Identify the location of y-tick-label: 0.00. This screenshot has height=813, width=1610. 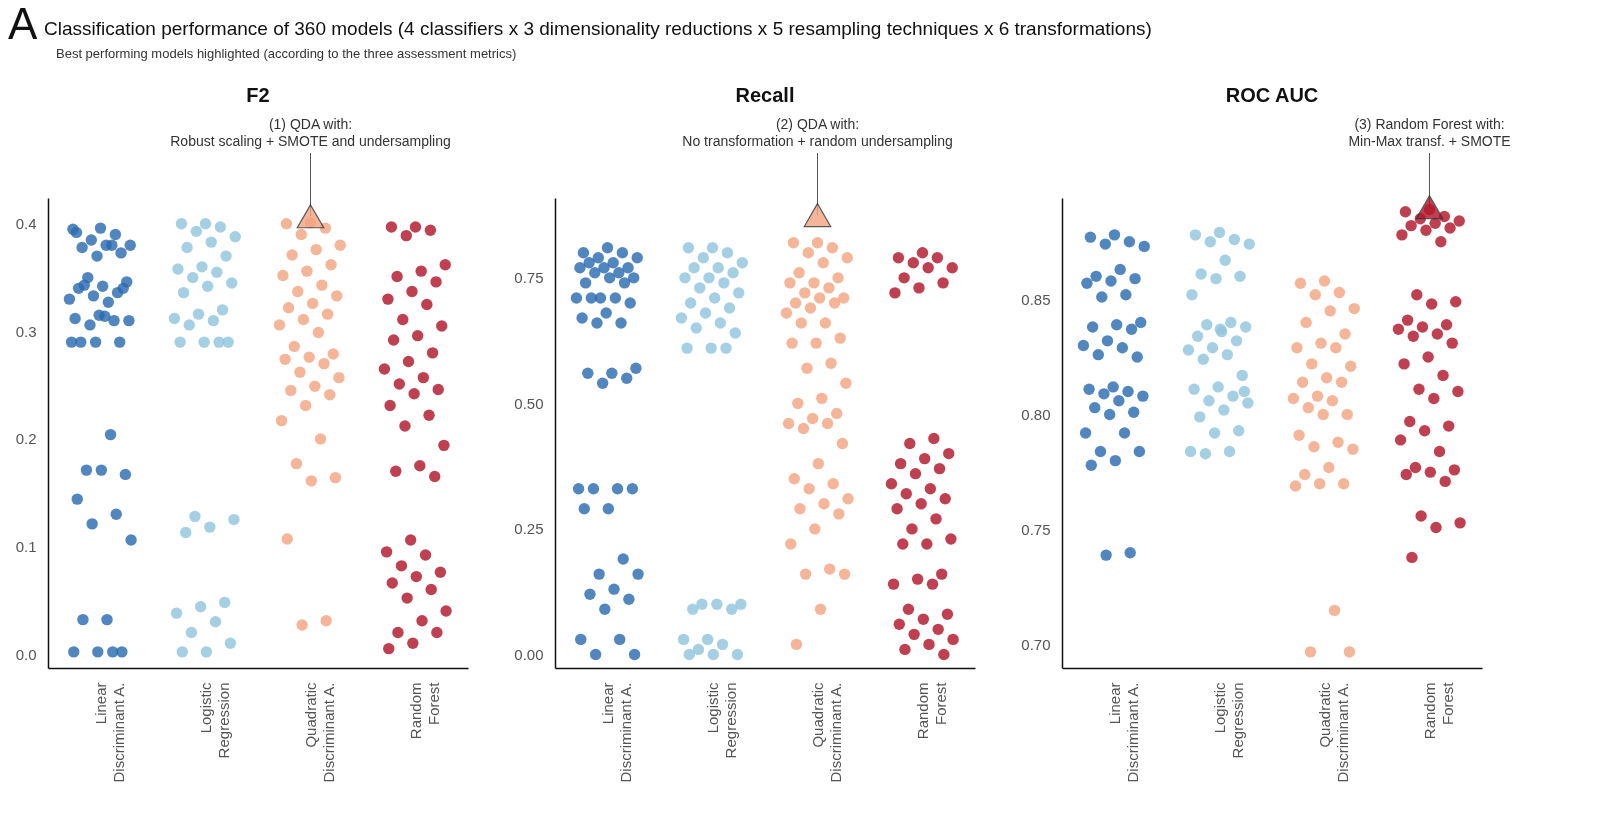
(529, 654).